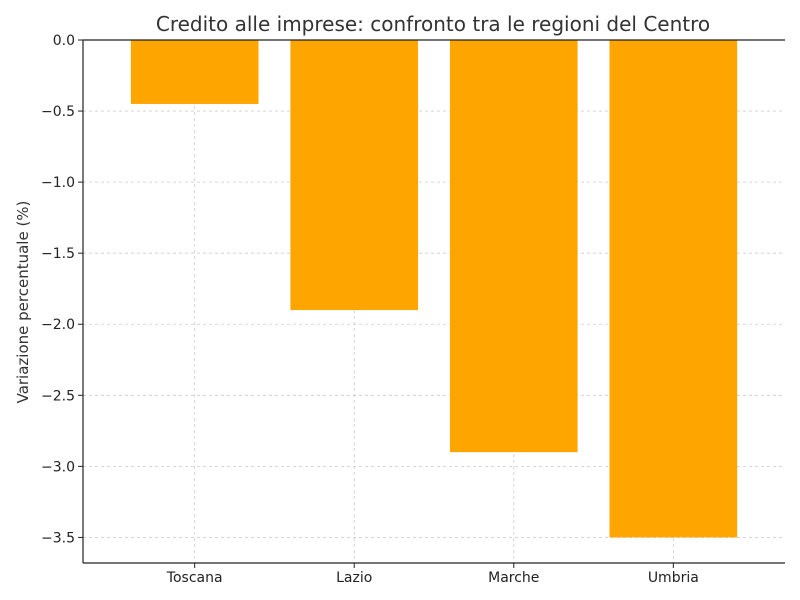 Image resolution: width=800 pixels, height=600 pixels. Describe the element at coordinates (62, 289) in the screenshot. I see `y-ticks: 0.0 −0.5 −1.0 −1.5 −2.0 −2.5 −3.0 −3.5` at that location.